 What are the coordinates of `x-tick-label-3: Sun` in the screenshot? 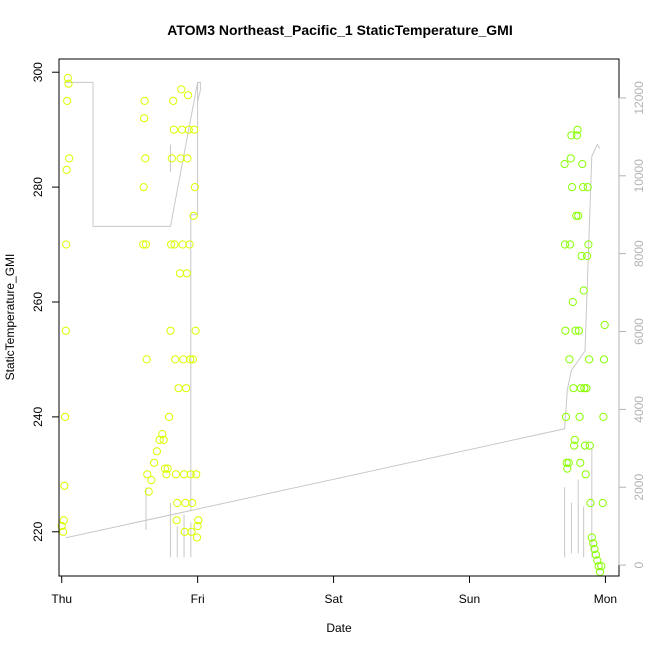 It's located at (469, 599).